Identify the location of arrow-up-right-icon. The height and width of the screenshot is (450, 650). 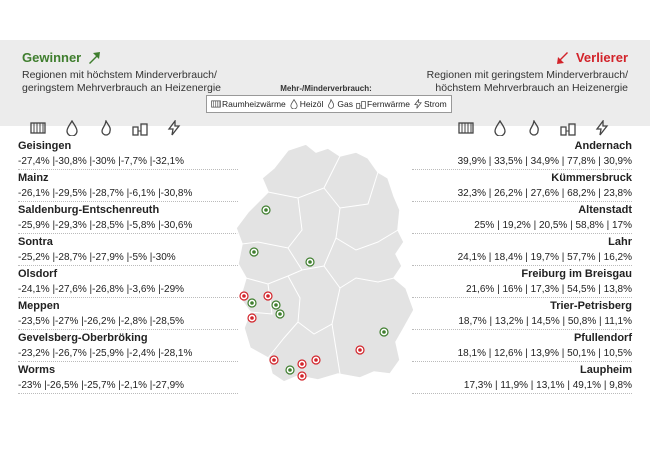
(95, 57).